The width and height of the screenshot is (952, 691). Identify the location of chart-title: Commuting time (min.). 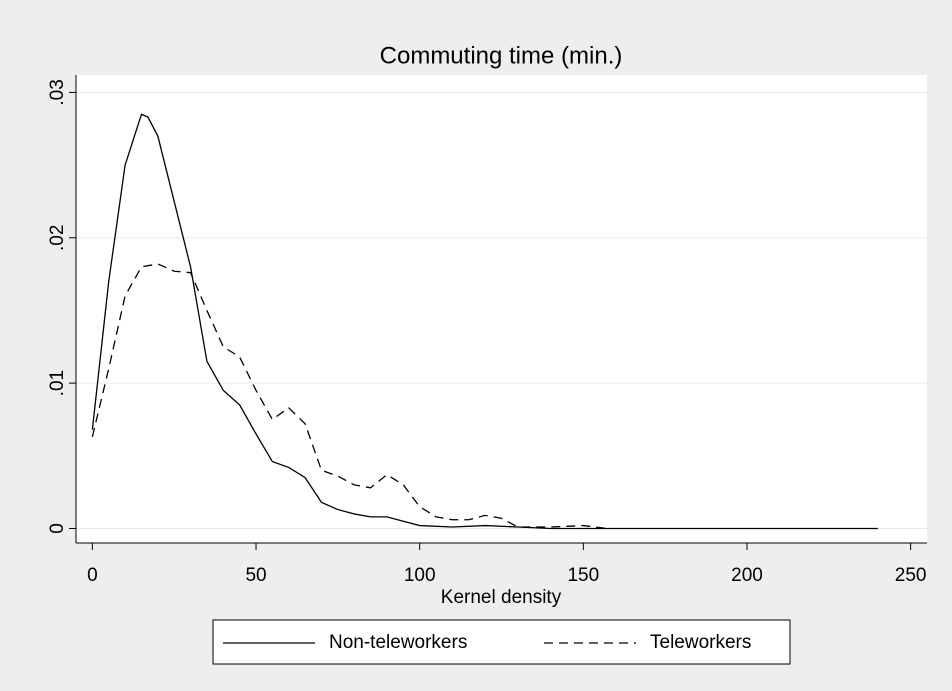
(501, 55).